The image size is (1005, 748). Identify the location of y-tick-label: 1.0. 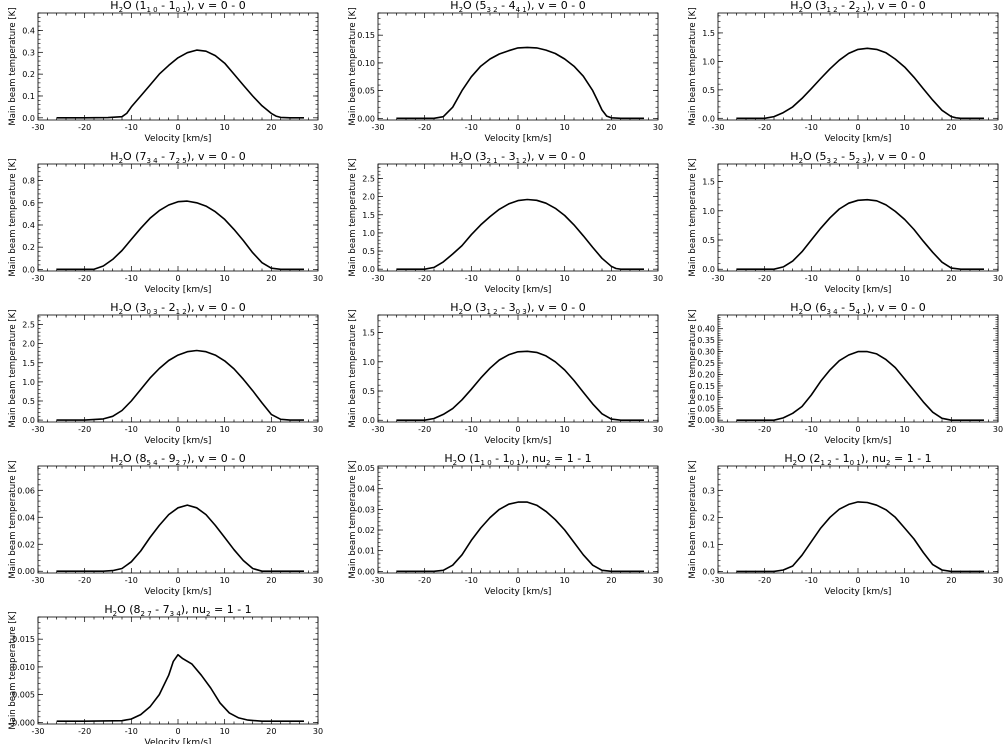
(28, 382).